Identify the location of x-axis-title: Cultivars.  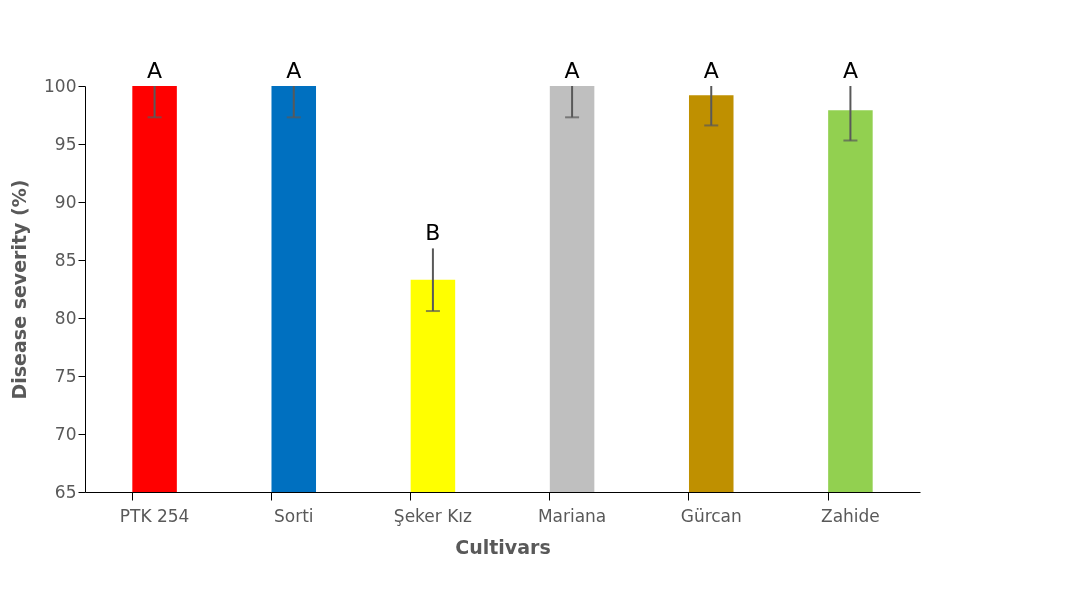
(503, 546).